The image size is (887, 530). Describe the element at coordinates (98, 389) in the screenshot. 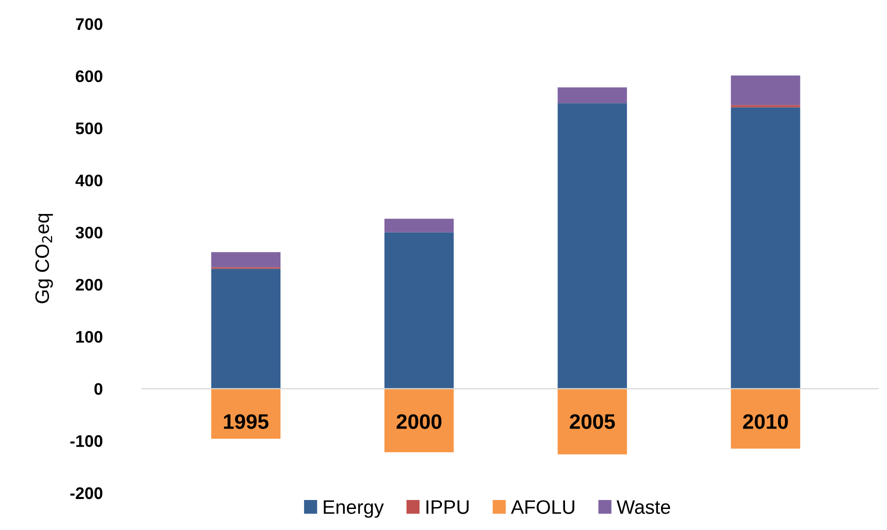

I see `y-tick-label: 0` at that location.